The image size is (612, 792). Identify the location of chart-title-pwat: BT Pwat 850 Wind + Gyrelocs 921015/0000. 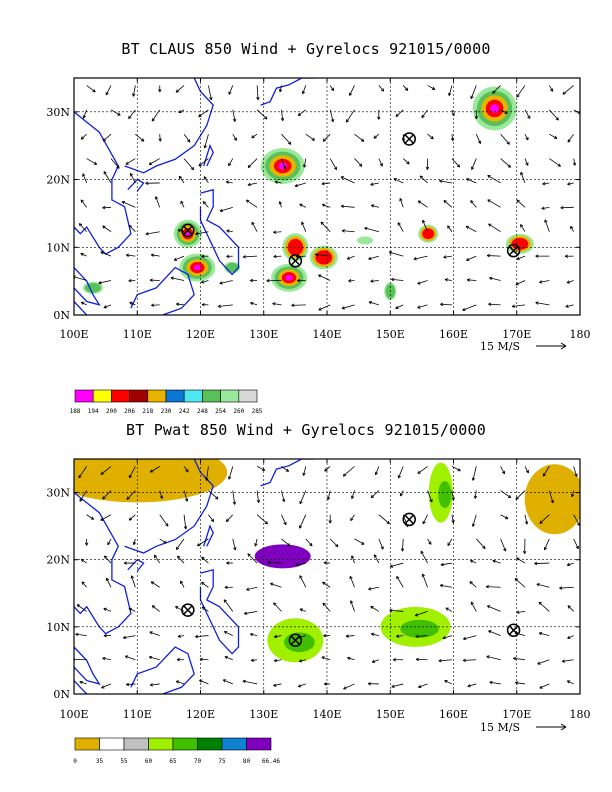
(306, 430).